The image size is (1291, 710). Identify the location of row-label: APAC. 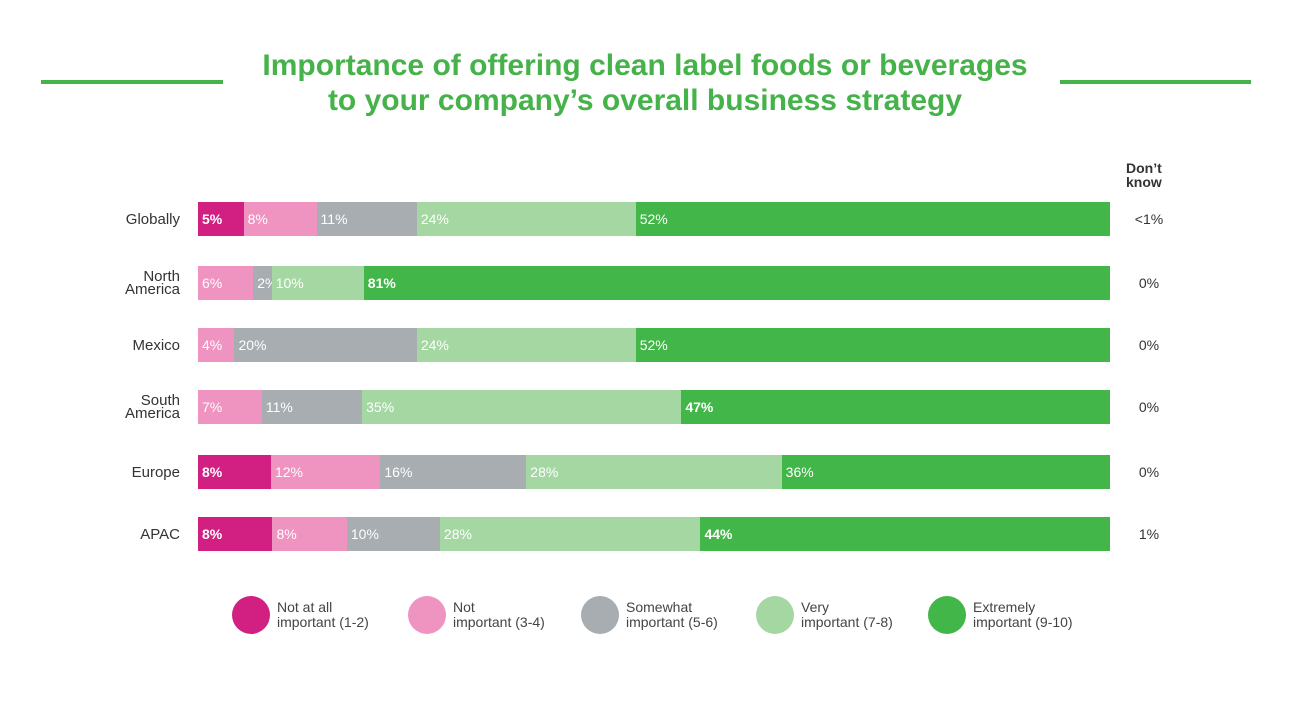
(120, 534).